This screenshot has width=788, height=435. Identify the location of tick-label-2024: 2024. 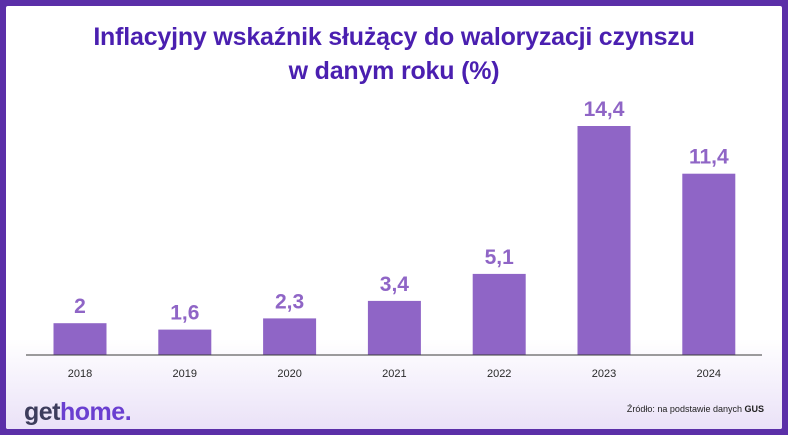
(709, 374).